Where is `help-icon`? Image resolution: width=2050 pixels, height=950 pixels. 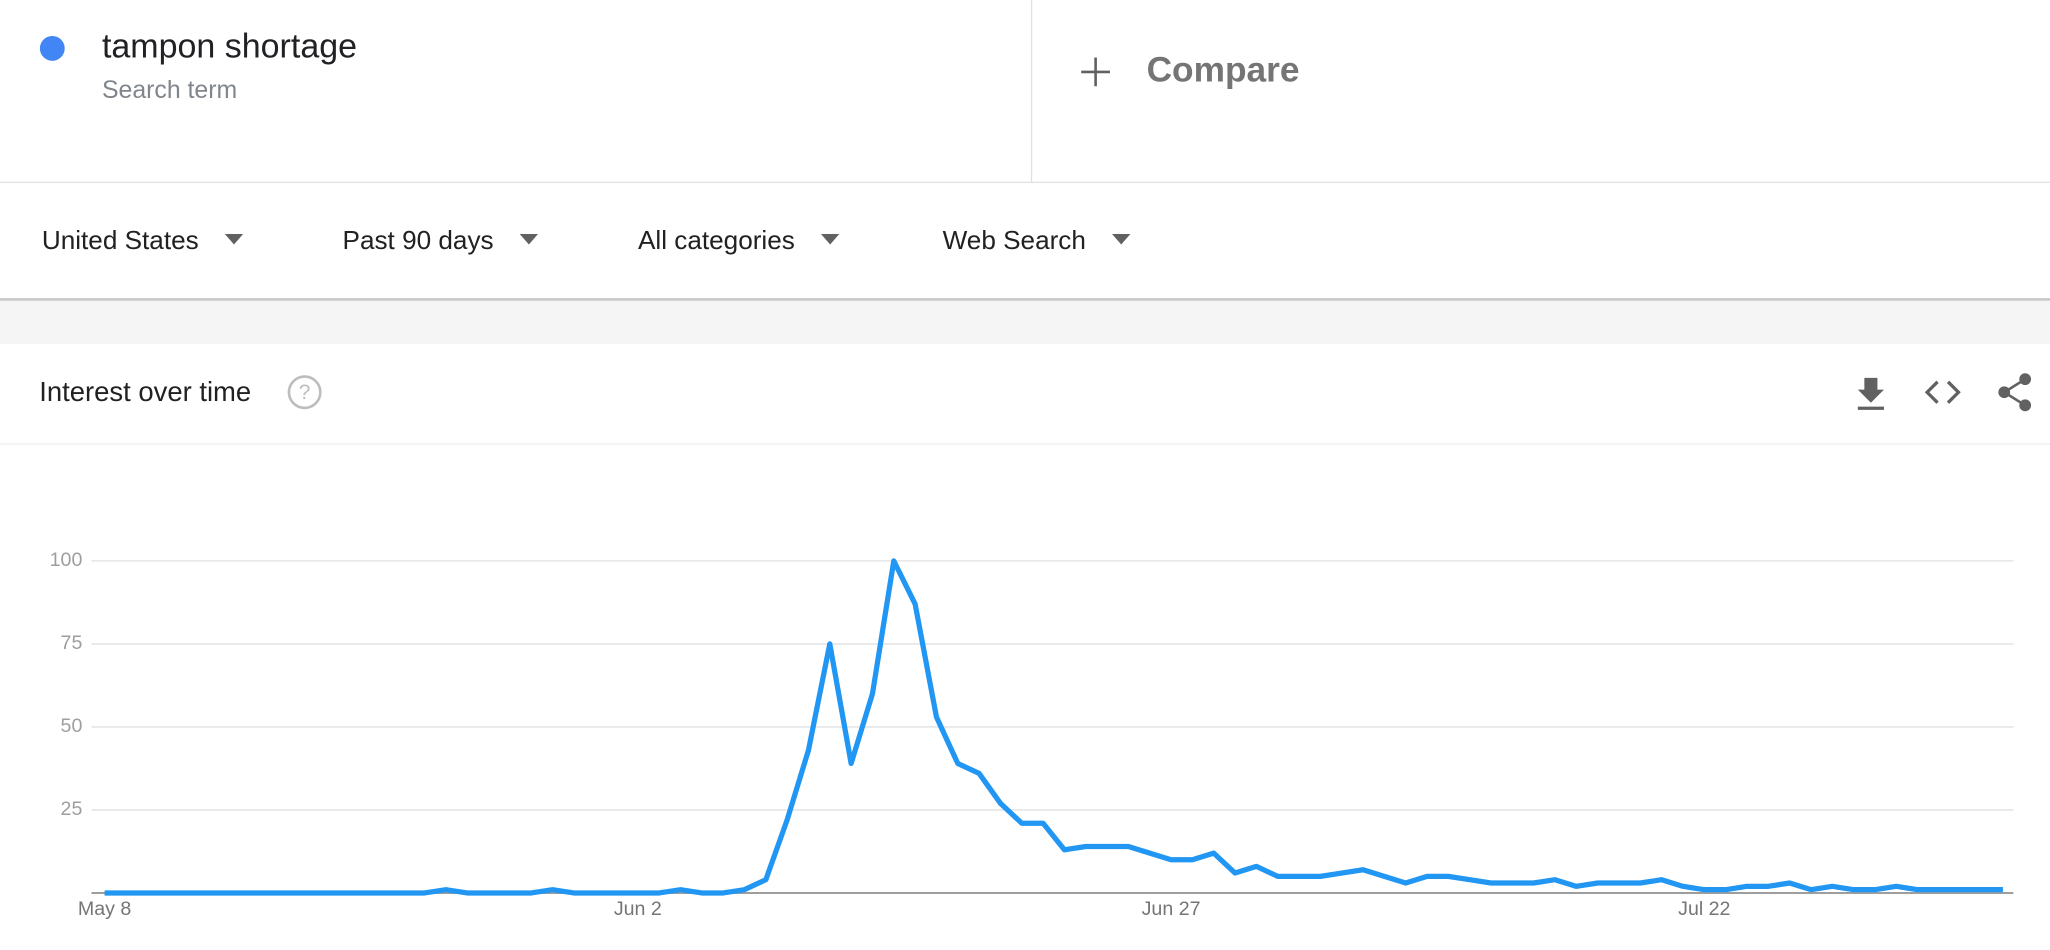 help-icon is located at coordinates (304, 392).